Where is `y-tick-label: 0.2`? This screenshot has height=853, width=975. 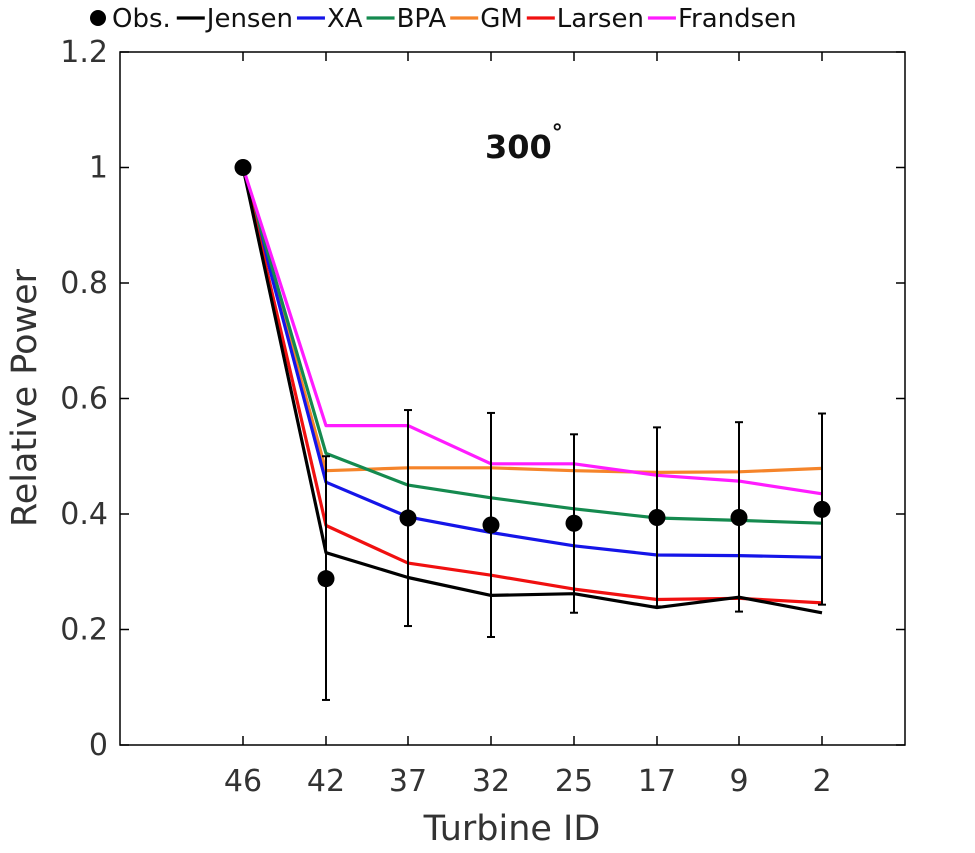
y-tick-label: 0.2 is located at coordinates (84, 630).